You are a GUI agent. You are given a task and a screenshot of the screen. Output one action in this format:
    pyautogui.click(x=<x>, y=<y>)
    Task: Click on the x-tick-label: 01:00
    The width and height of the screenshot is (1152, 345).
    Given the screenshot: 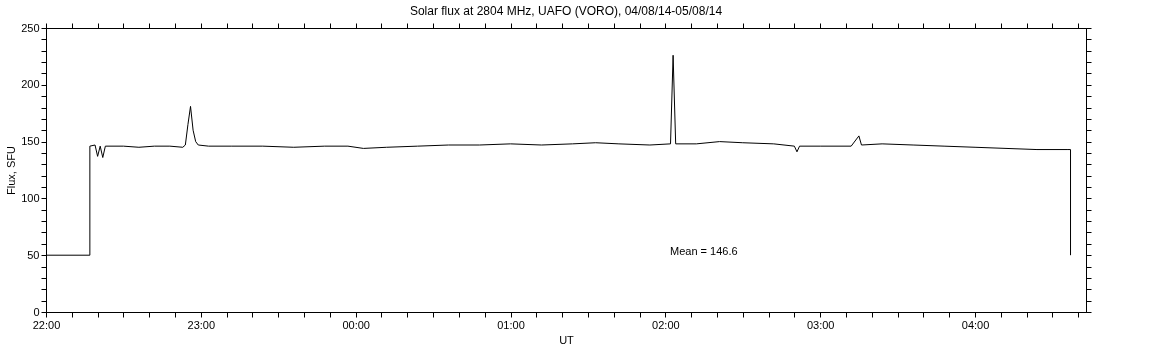 What is the action you would take?
    pyautogui.click(x=511, y=324)
    